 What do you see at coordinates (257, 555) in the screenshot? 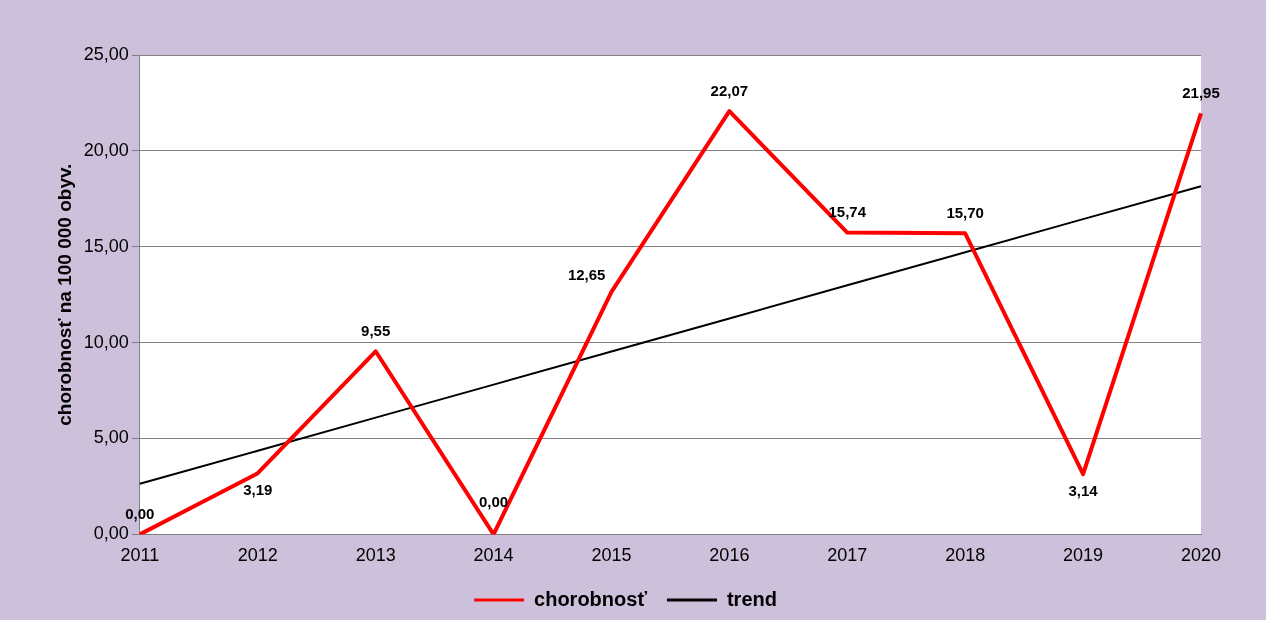
I see `x-tick-label: 2012` at bounding box center [257, 555].